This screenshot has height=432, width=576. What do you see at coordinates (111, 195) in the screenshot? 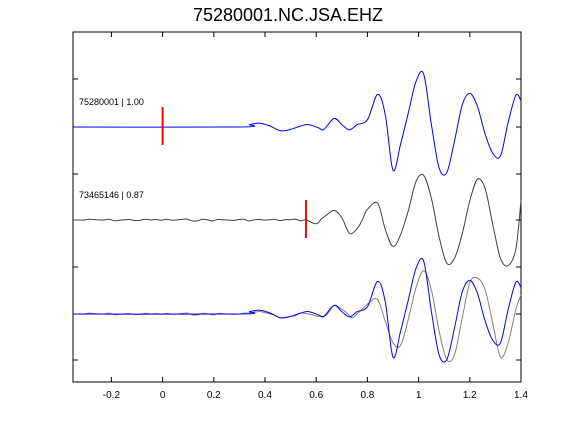
I see `trace-label: 73465146 | 0.87` at bounding box center [111, 195].